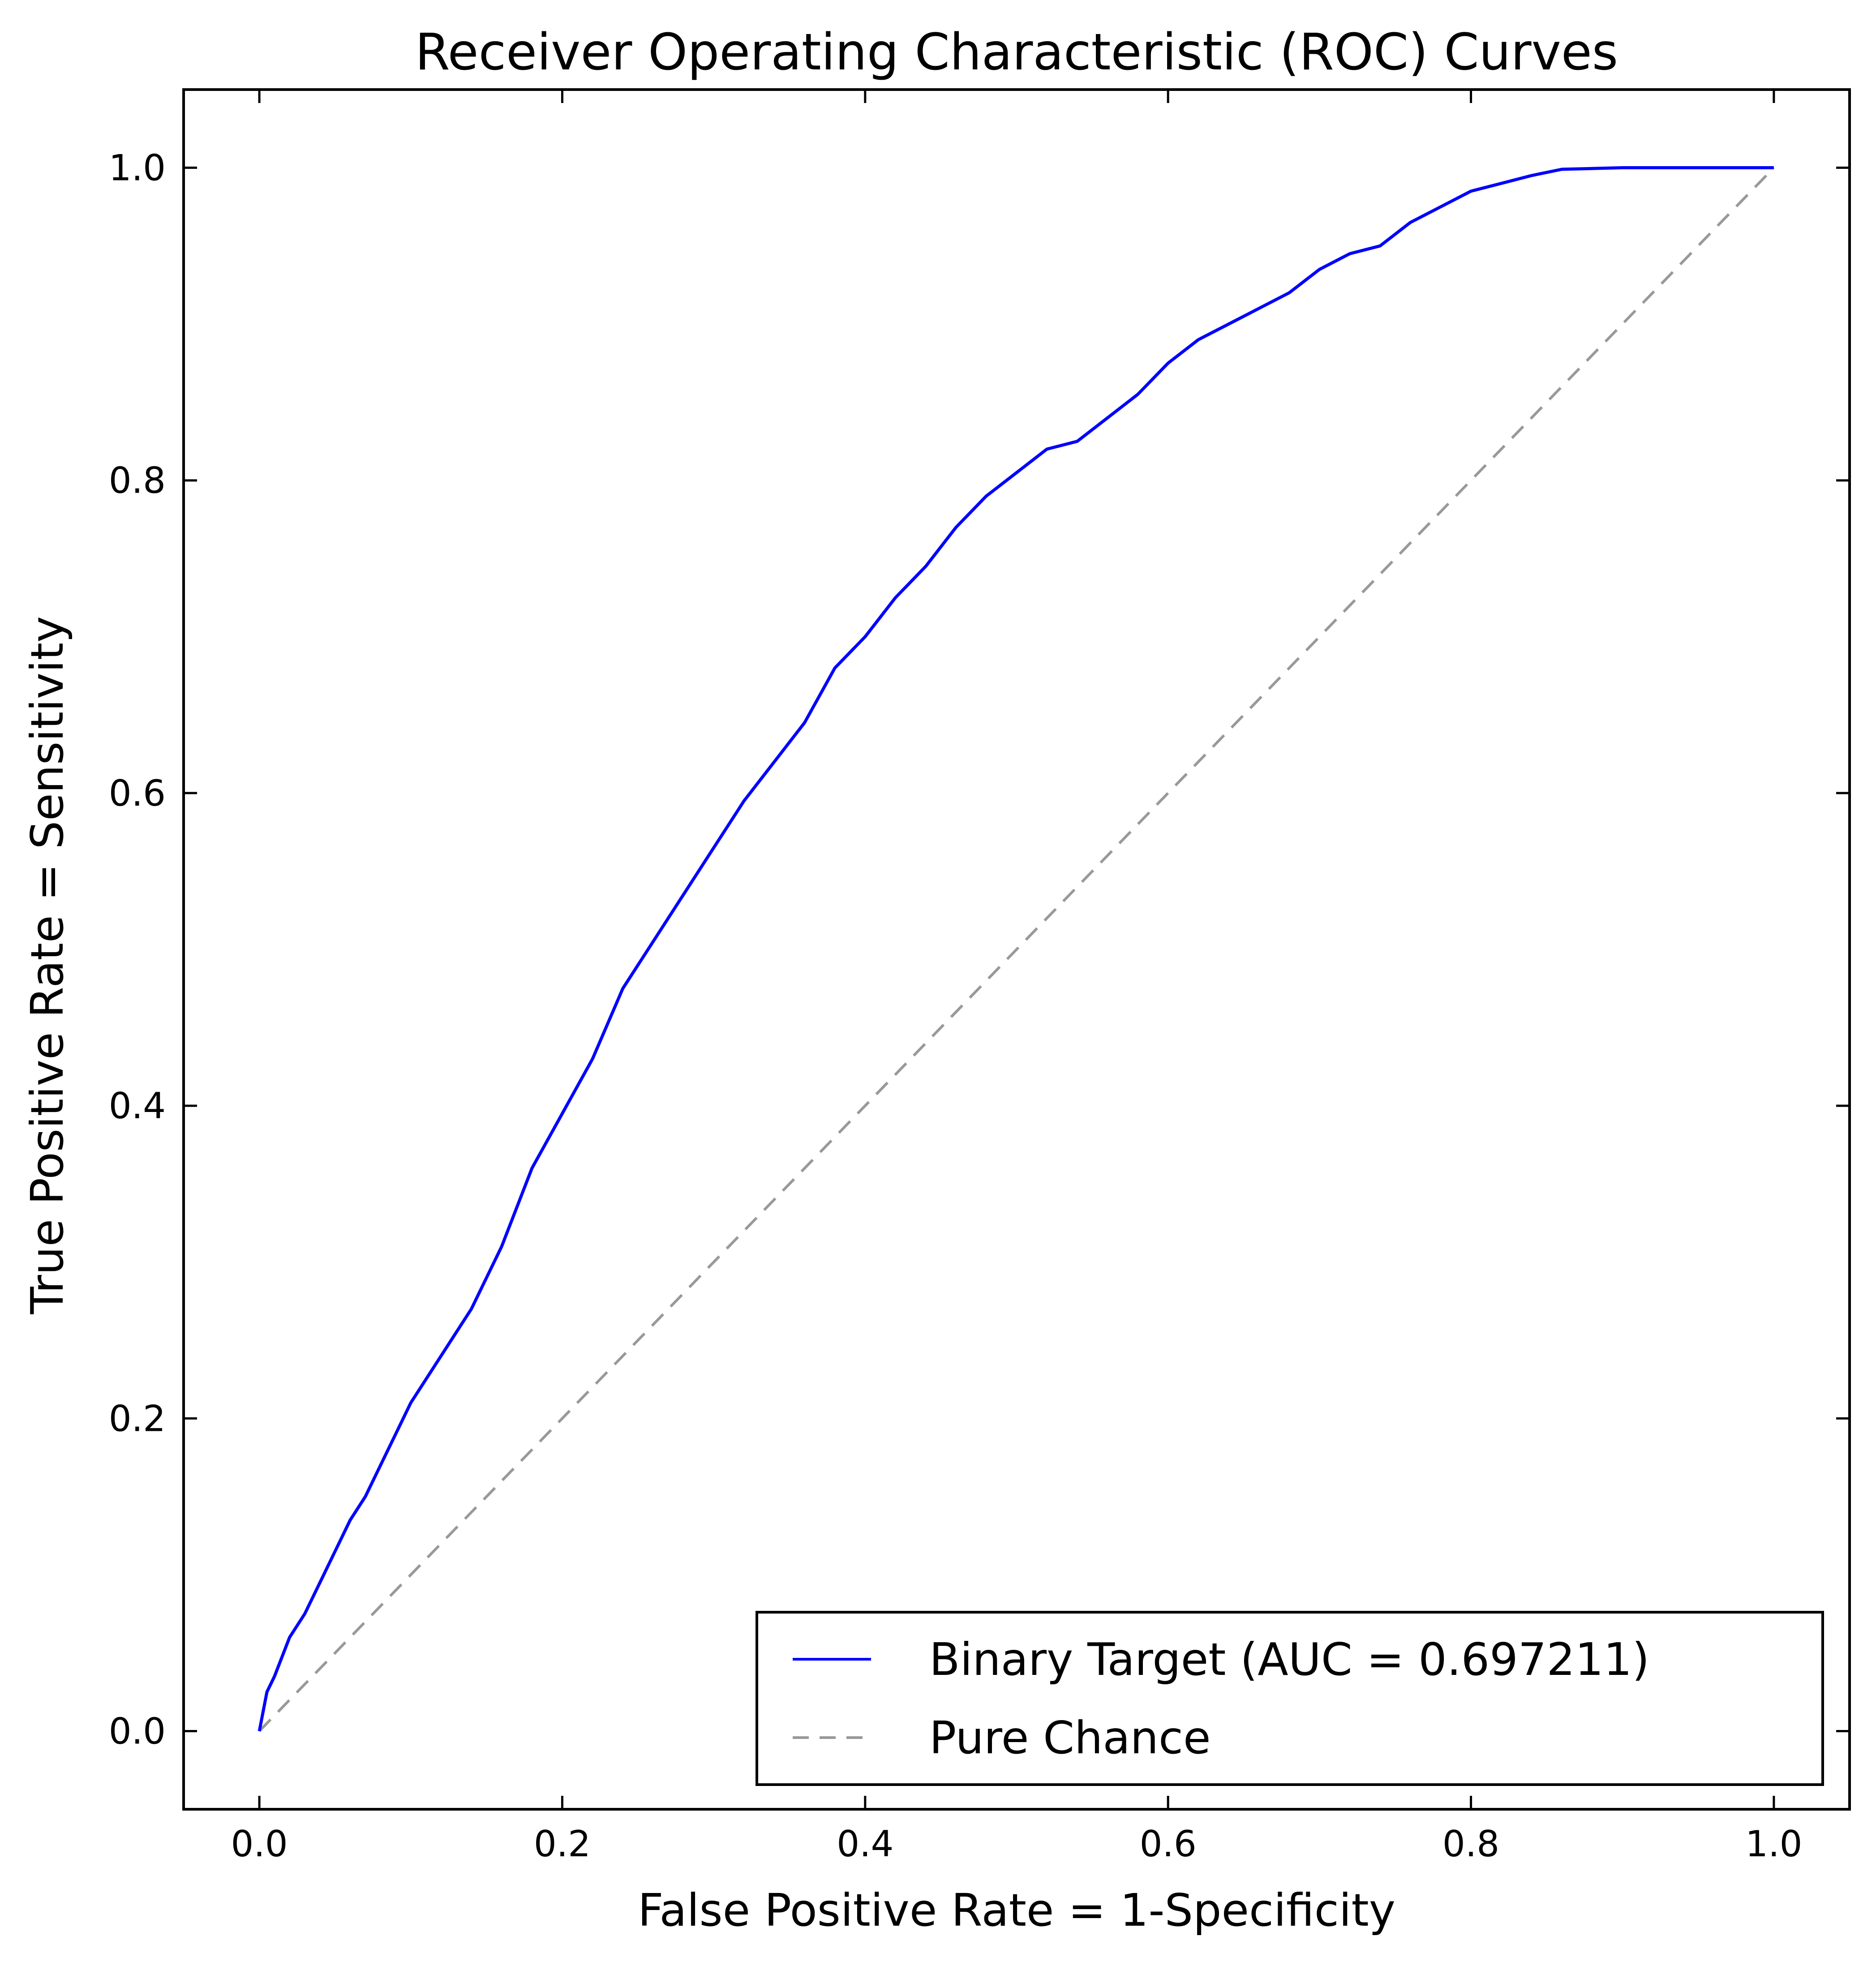 This screenshot has height=1966, width=1876. What do you see at coordinates (562, 1844) in the screenshot?
I see `x-tick-label: 0.2` at bounding box center [562, 1844].